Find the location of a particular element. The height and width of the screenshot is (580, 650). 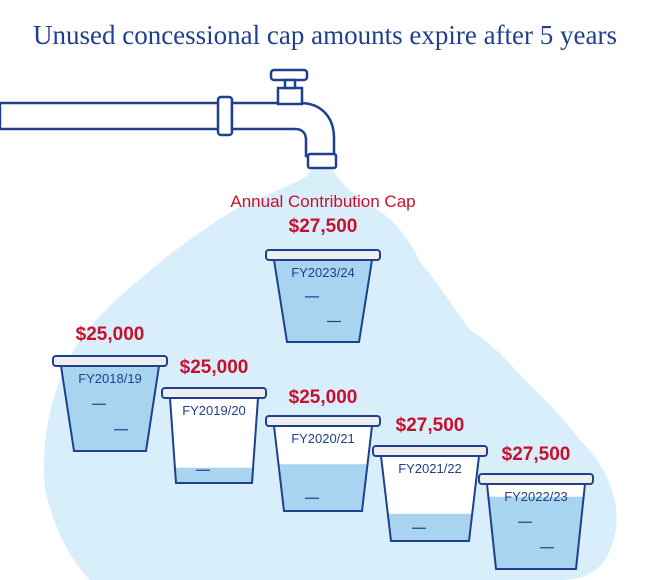

bucket-fy2021-22: FY2021/22 $27,500 is located at coordinates (430, 478).